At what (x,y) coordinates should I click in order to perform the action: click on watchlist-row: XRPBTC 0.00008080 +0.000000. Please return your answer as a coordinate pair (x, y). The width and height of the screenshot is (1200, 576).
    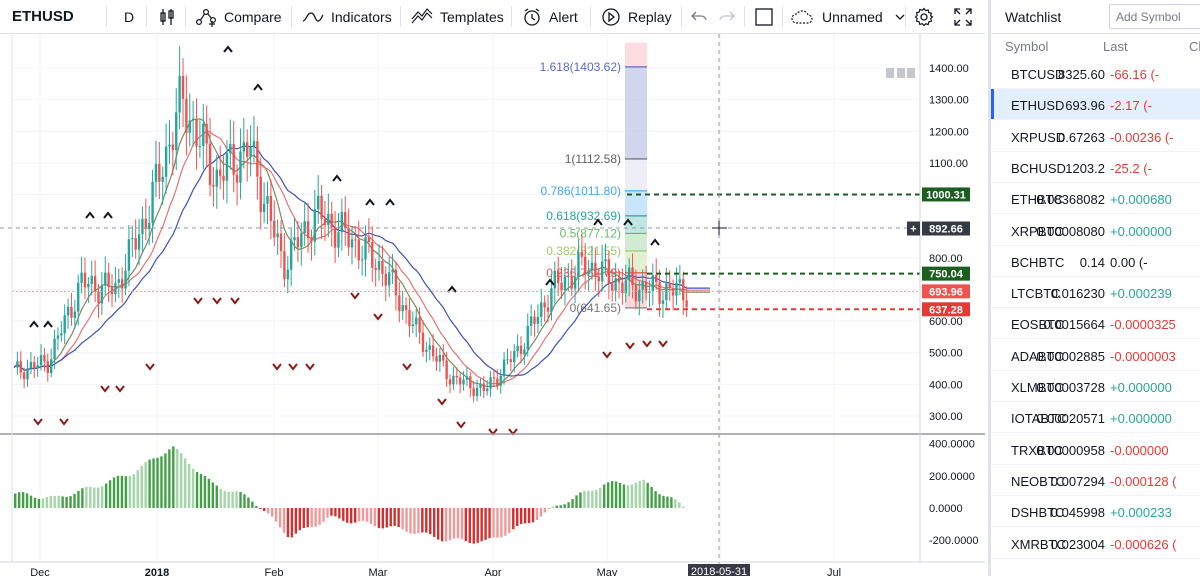
    Looking at the image, I should click on (1095, 230).